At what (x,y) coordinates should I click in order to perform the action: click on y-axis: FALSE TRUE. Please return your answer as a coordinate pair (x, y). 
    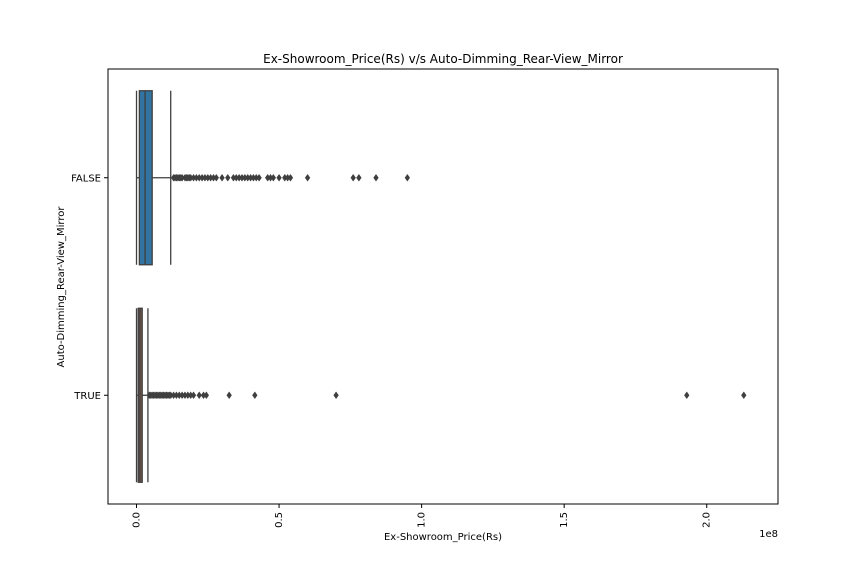
    Looking at the image, I should click on (89, 287).